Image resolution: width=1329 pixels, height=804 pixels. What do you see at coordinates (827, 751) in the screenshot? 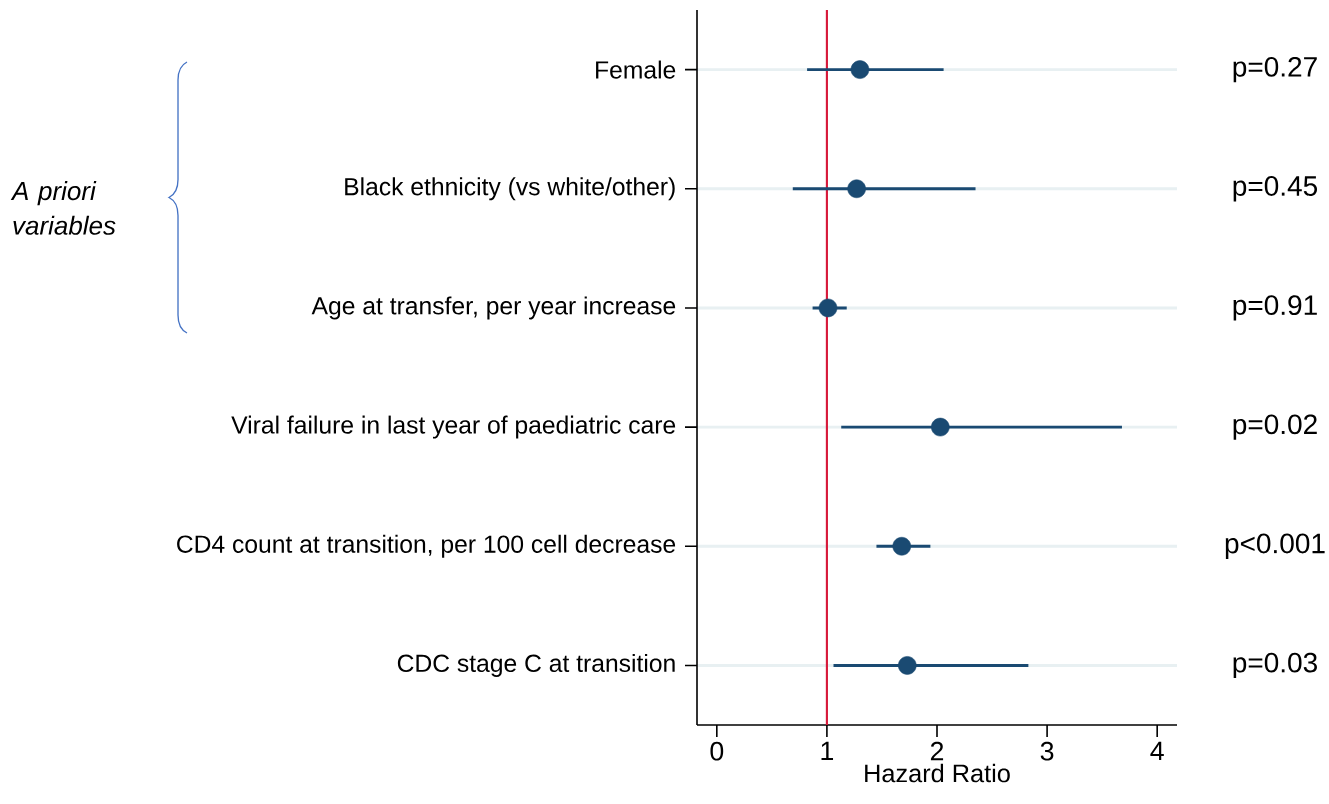
I see `x-tick-label: 1` at bounding box center [827, 751].